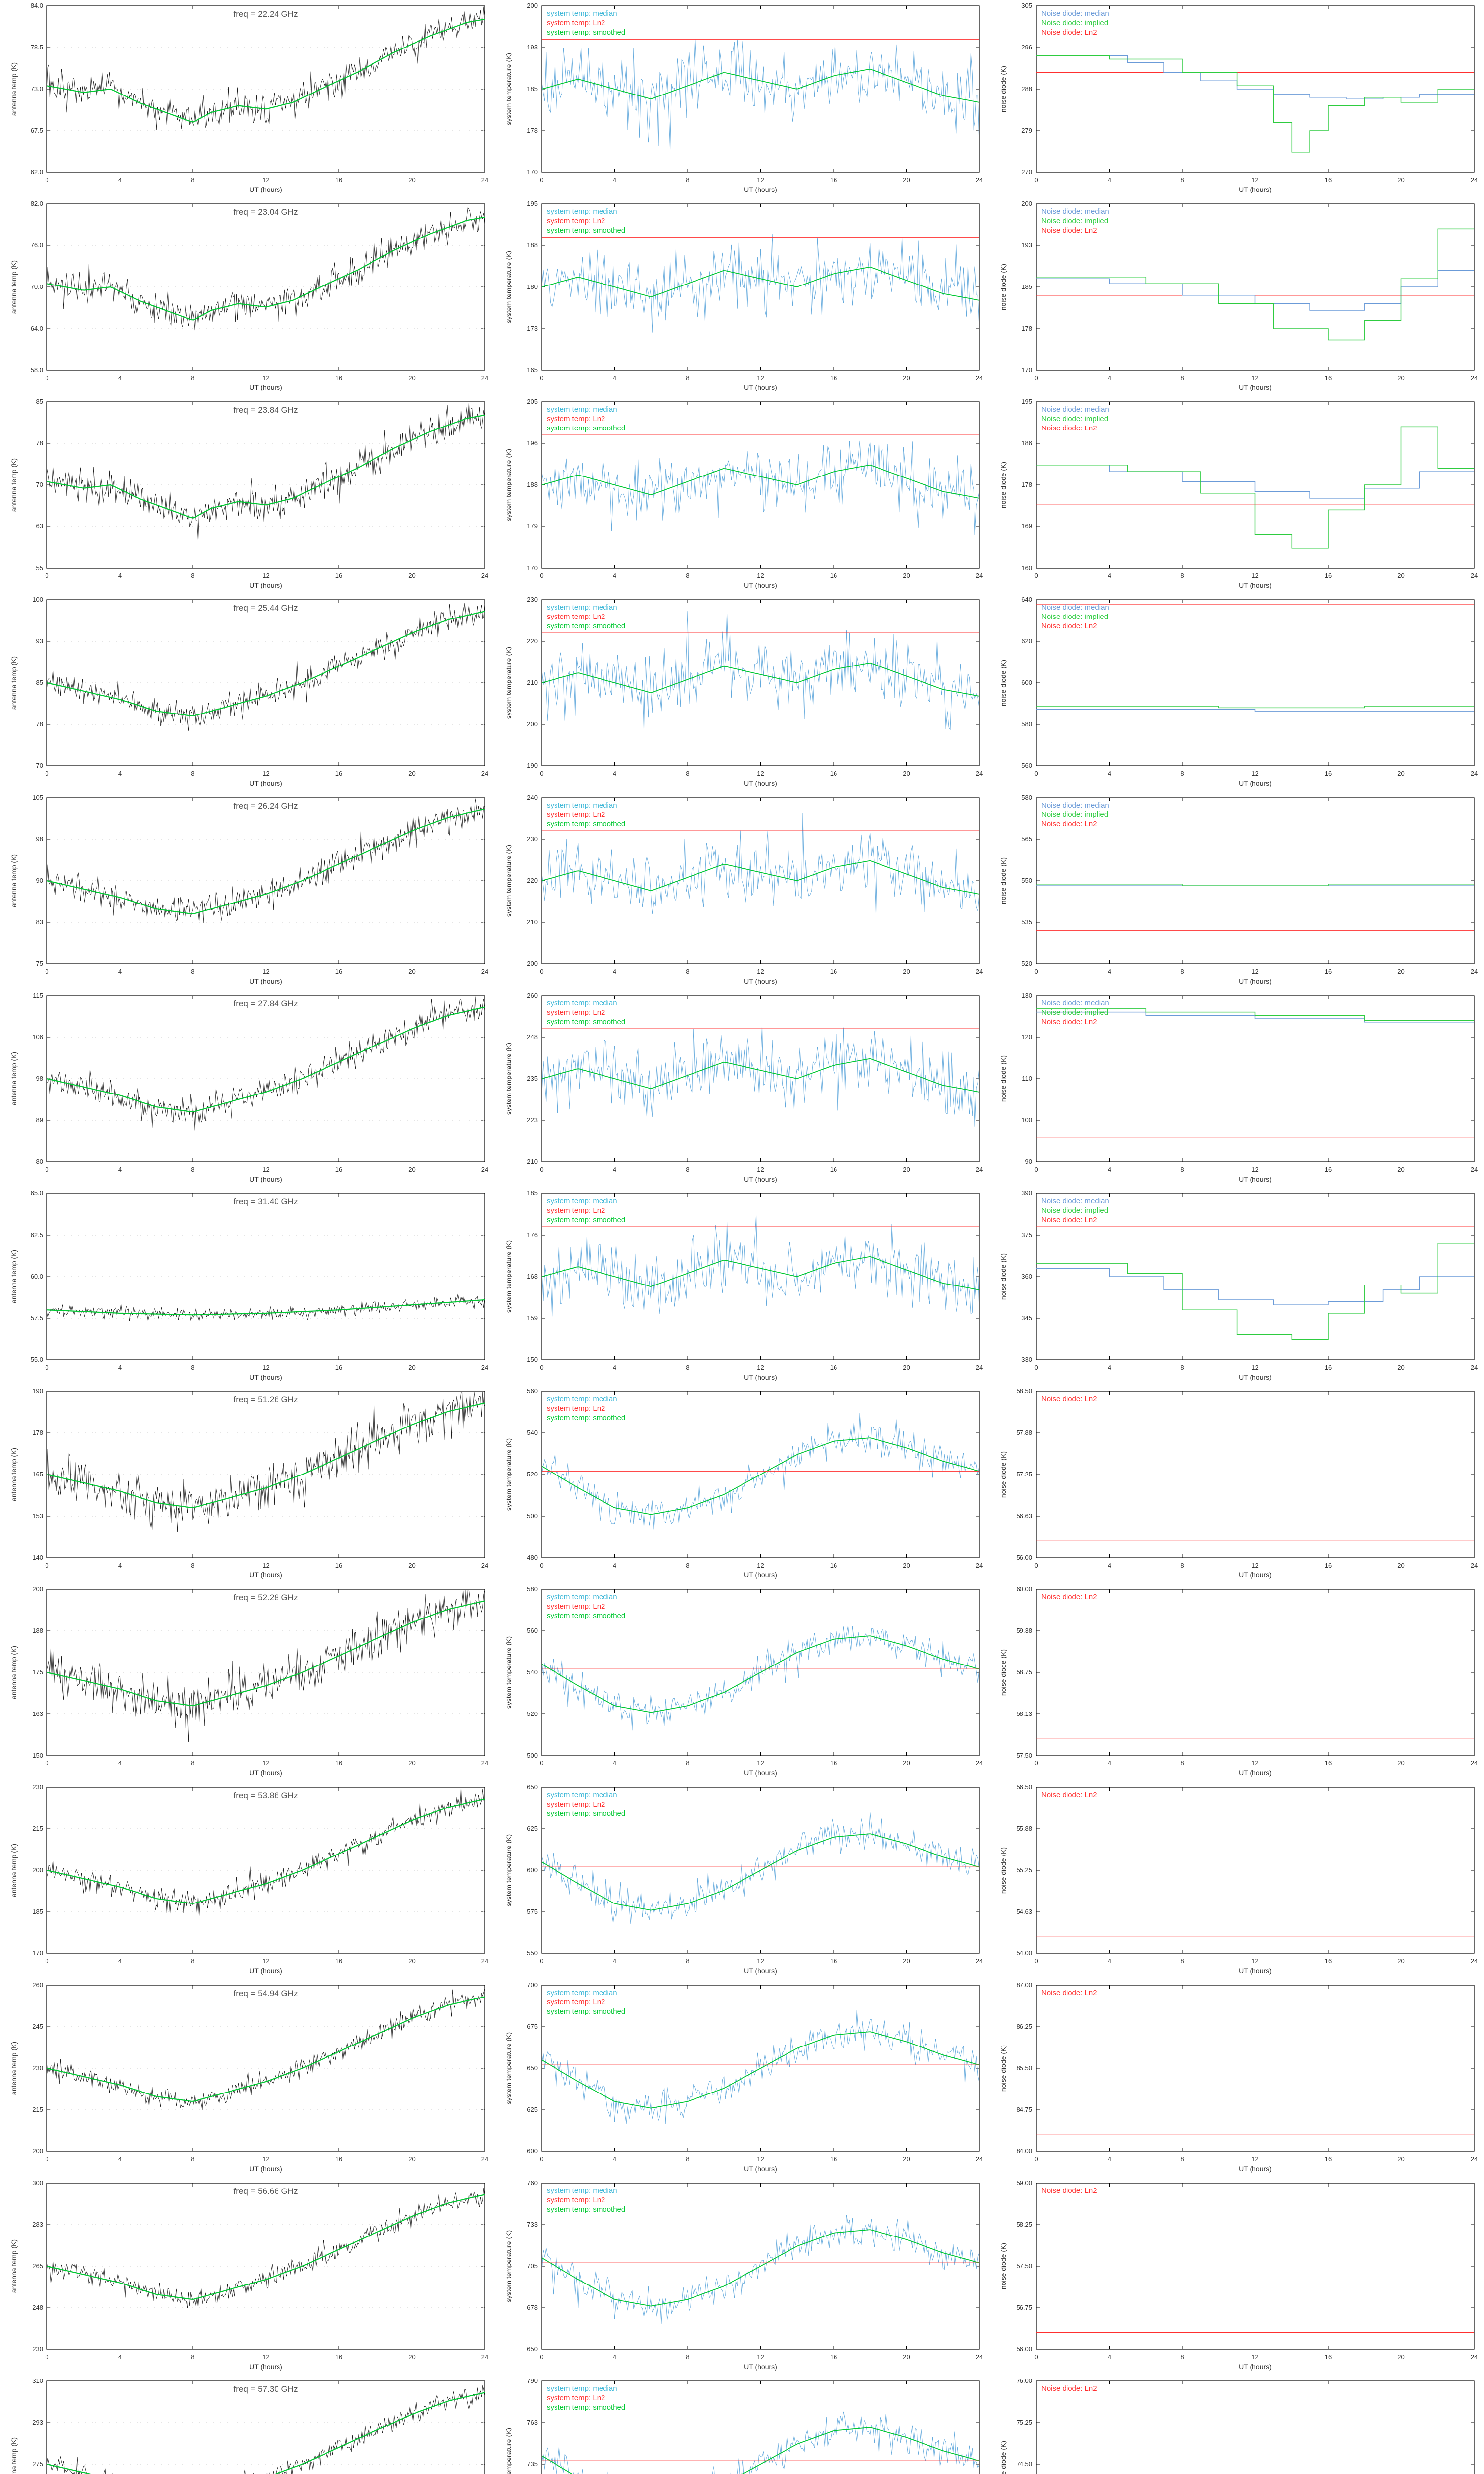 The height and width of the screenshot is (2474, 1484). Describe the element at coordinates (1024, 1672) in the screenshot. I see `y-tick-label: 58.75` at that location.